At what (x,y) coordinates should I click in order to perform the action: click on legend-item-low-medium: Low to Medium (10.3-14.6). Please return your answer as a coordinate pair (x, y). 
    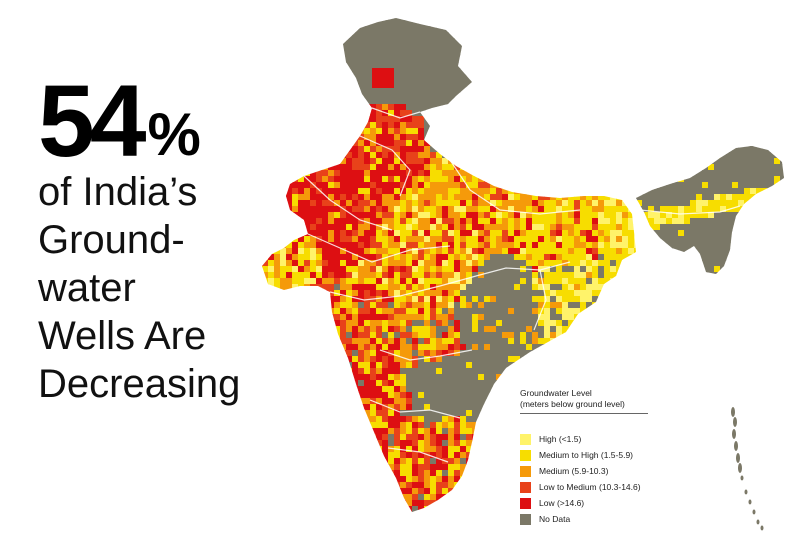
    Looking at the image, I should click on (605, 487).